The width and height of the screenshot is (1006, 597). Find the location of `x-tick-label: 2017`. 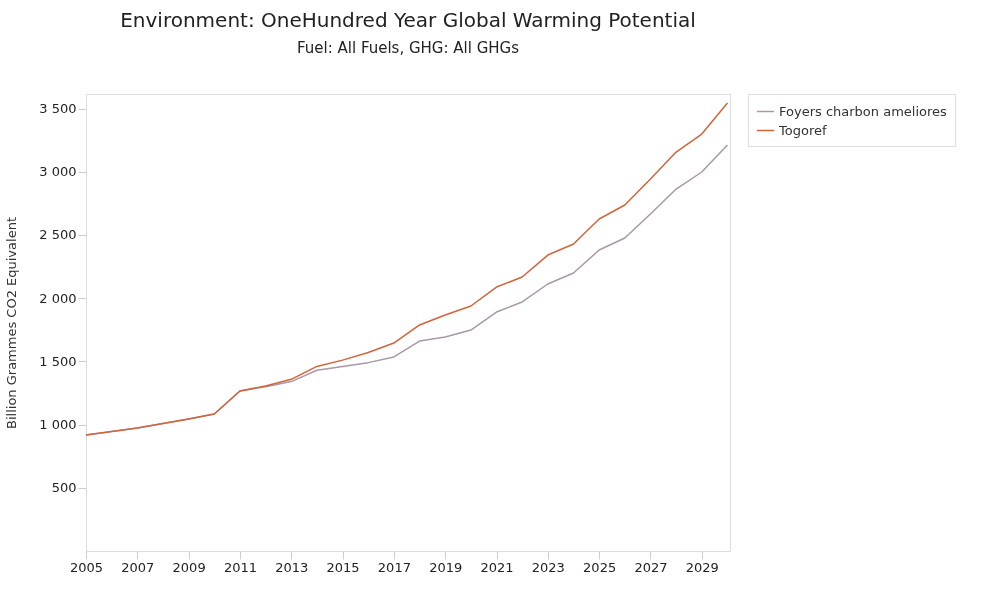

x-tick-label: 2017 is located at coordinates (394, 567).